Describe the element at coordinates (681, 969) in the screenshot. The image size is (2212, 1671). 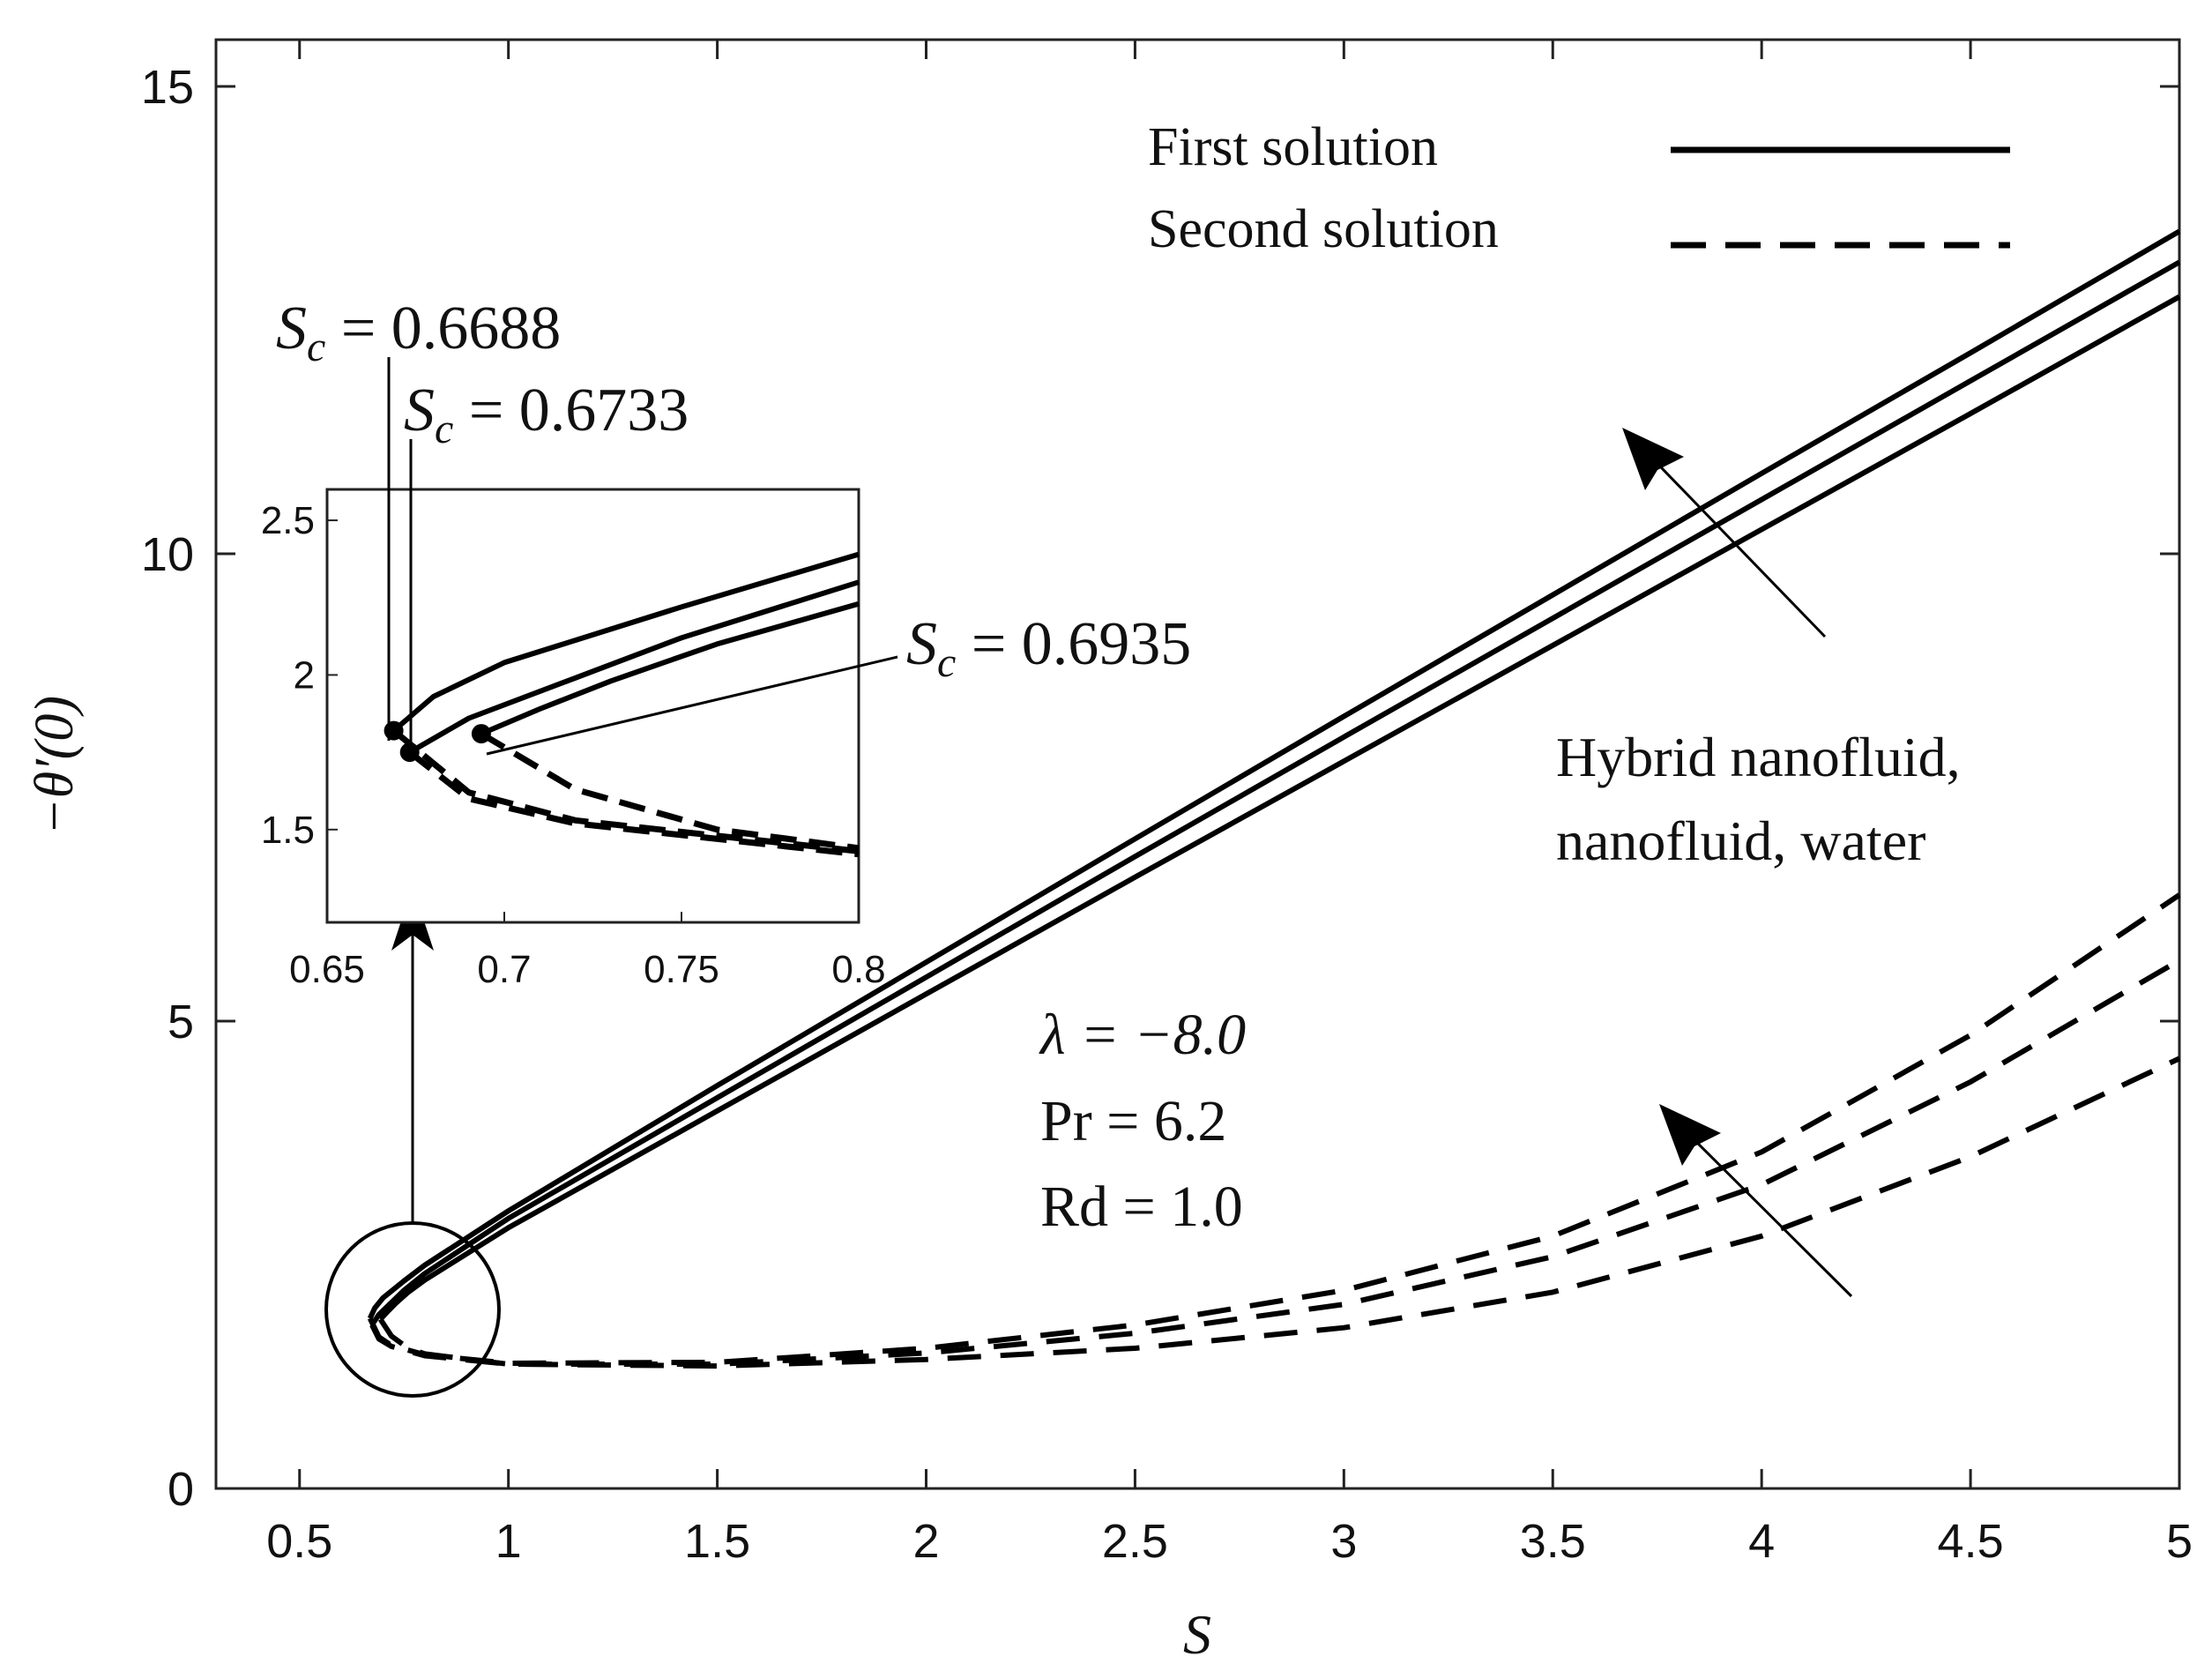
I see `inset-x-tick-label: 0.75` at that location.